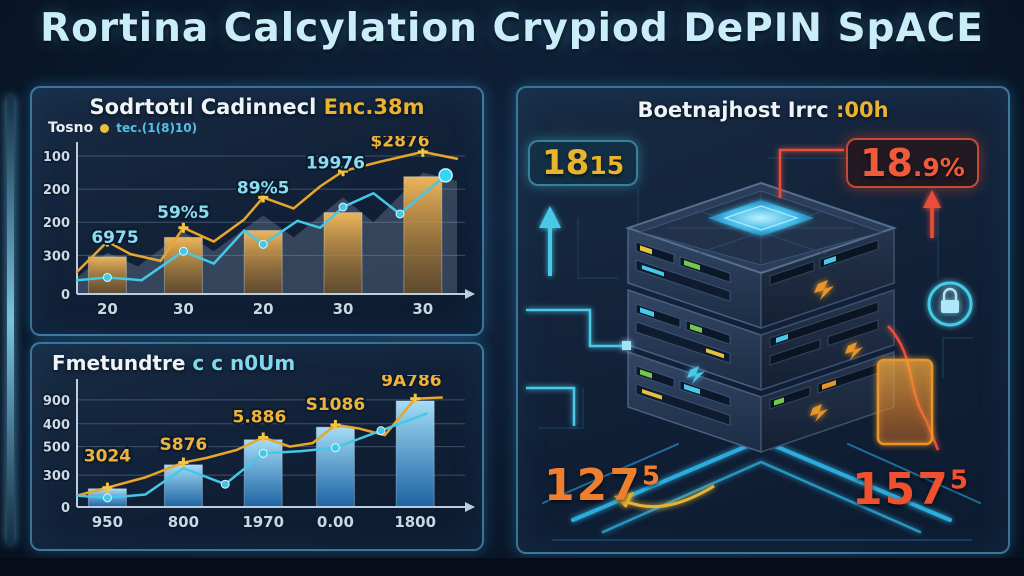 The image size is (1024, 576). What do you see at coordinates (862, 110) in the screenshot?
I see `right-panel-title-accent: :00h` at bounding box center [862, 110].